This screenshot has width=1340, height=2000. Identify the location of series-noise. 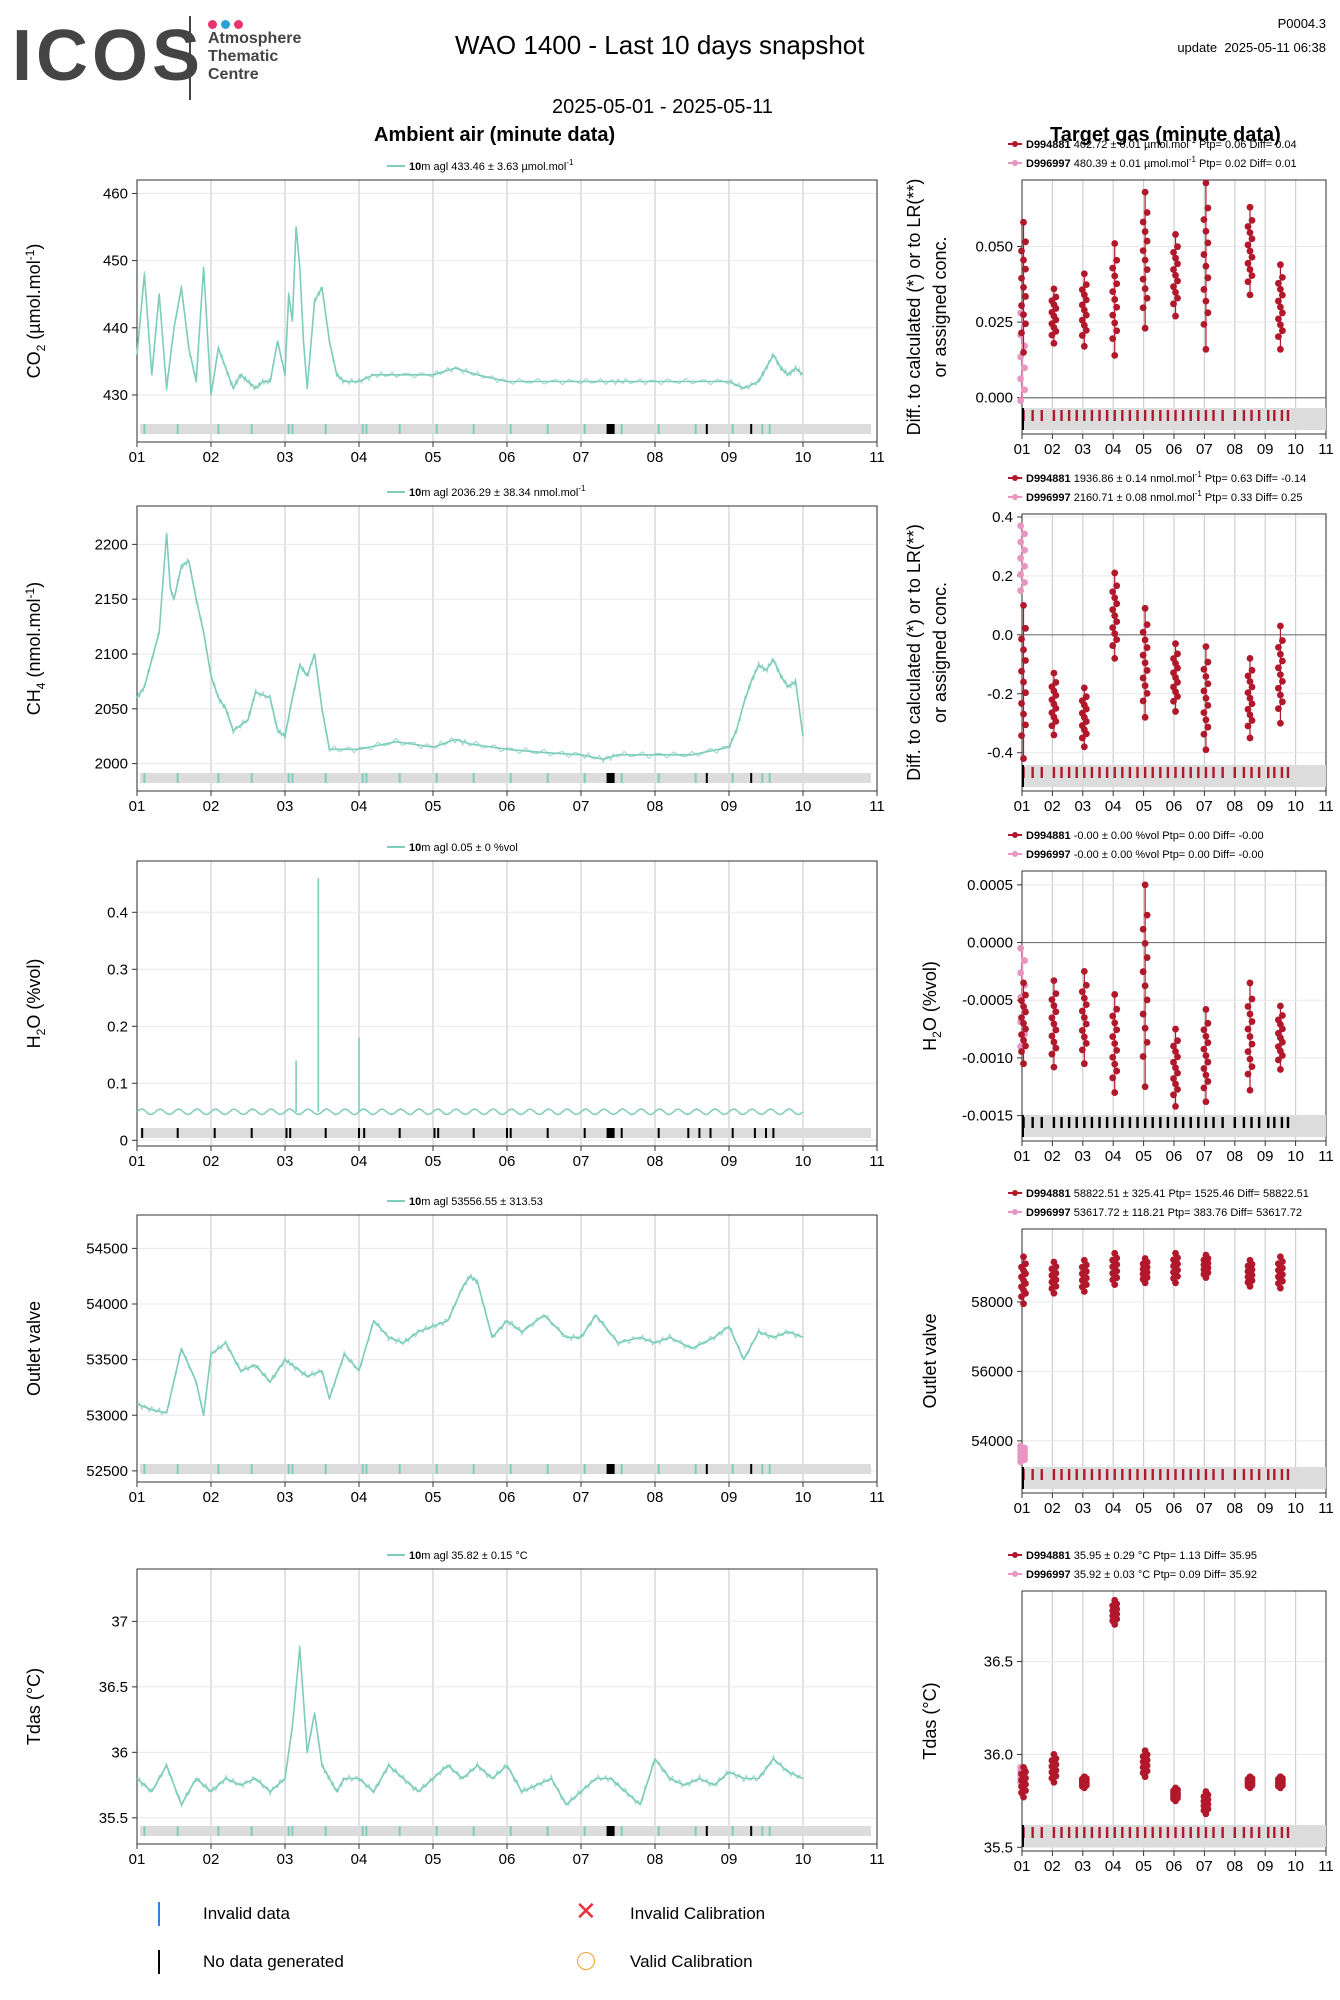
(469, 311).